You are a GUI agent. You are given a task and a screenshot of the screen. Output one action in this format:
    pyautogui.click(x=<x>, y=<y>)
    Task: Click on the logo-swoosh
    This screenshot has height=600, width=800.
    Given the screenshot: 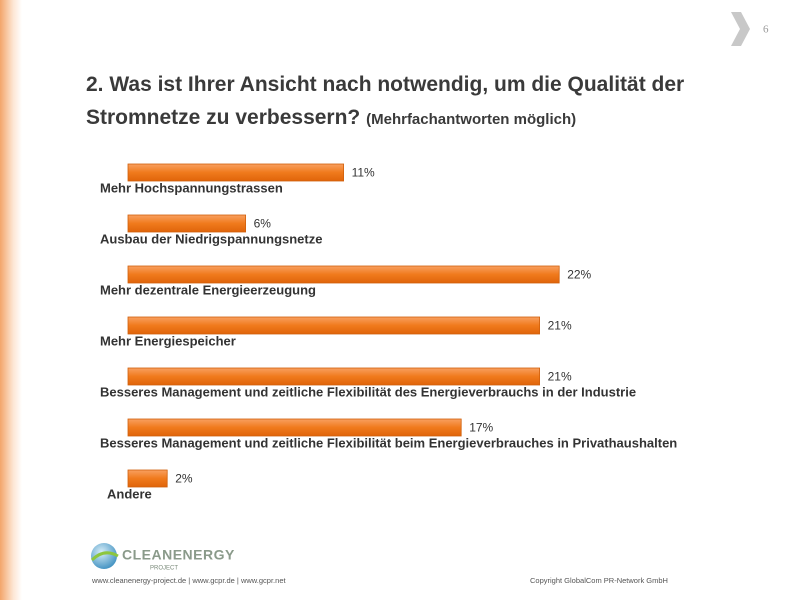 What is the action you would take?
    pyautogui.click(x=104, y=556)
    